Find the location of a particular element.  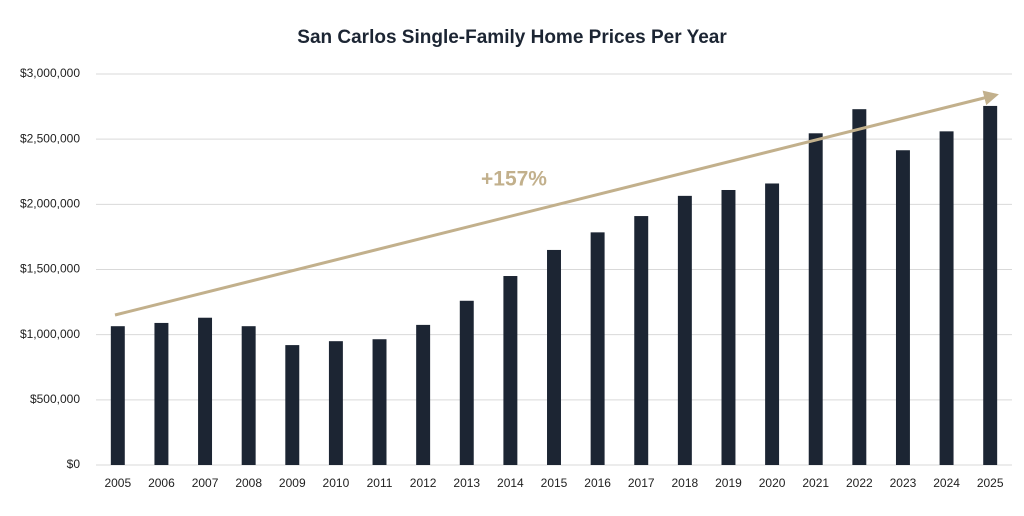

x-tick-label: 2024 is located at coordinates (946, 483).